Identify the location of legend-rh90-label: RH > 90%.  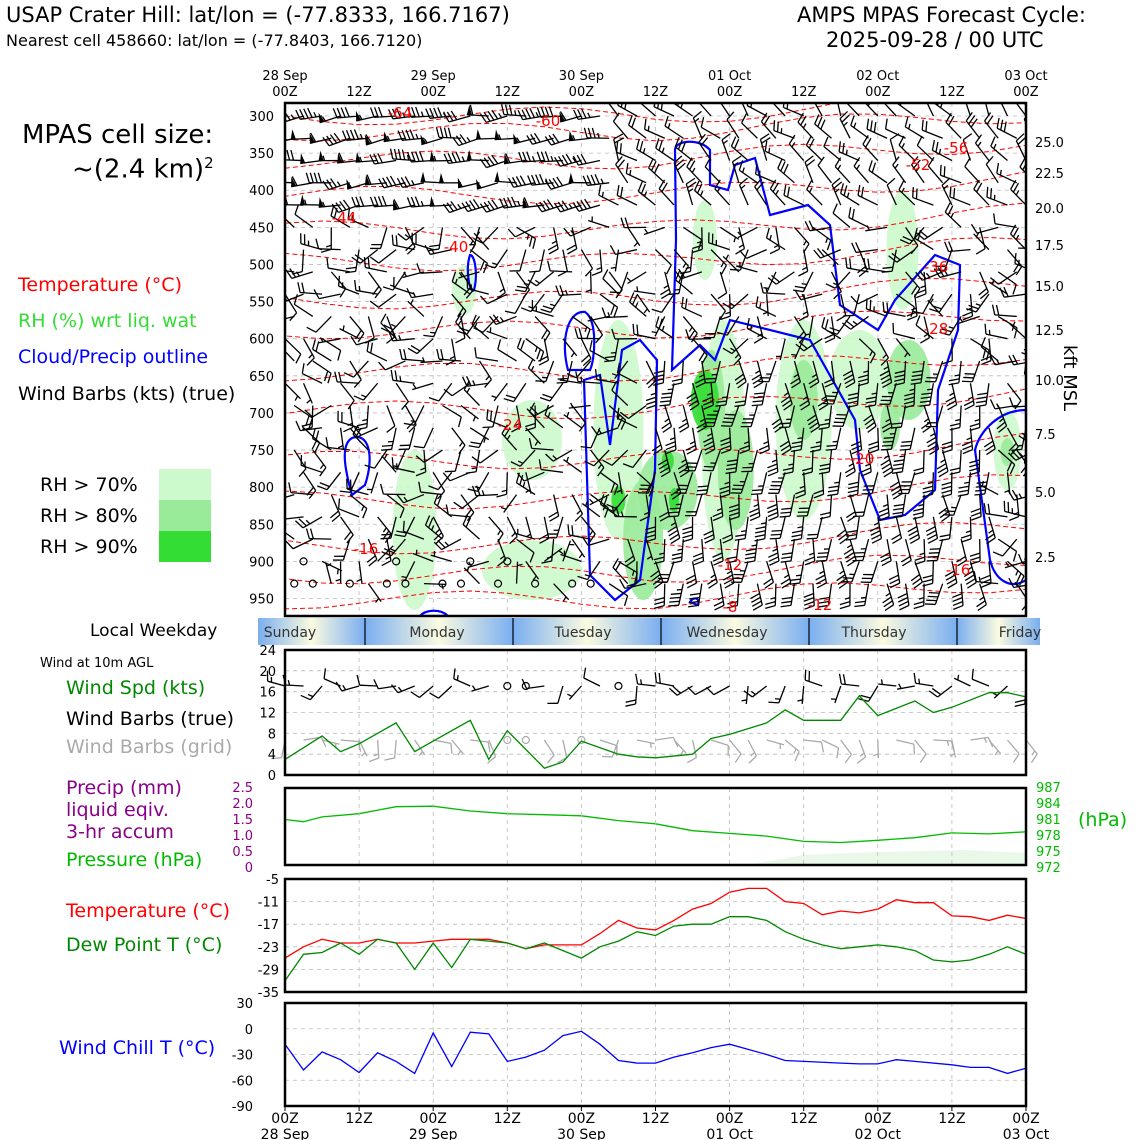
(89, 547).